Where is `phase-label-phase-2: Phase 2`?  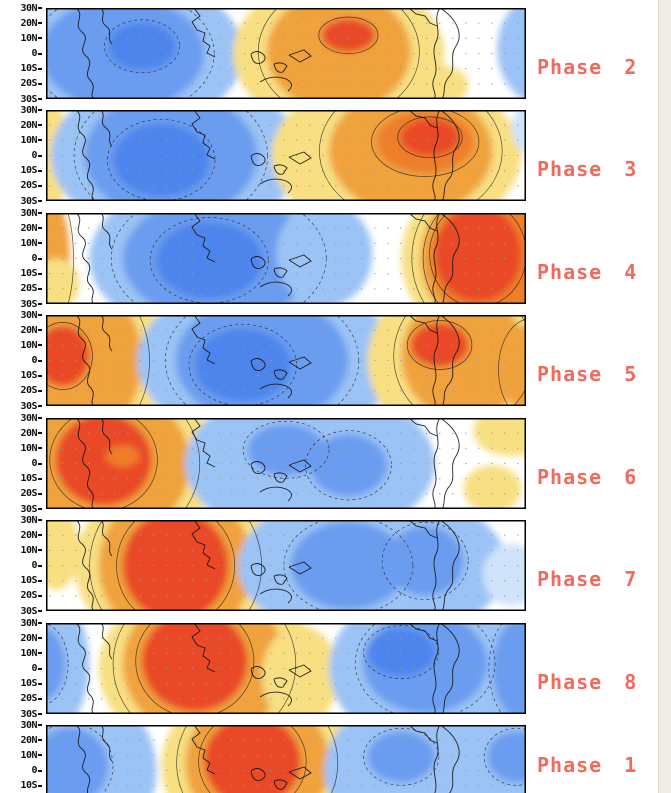 phase-label-phase-2: Phase 2 is located at coordinates (587, 67).